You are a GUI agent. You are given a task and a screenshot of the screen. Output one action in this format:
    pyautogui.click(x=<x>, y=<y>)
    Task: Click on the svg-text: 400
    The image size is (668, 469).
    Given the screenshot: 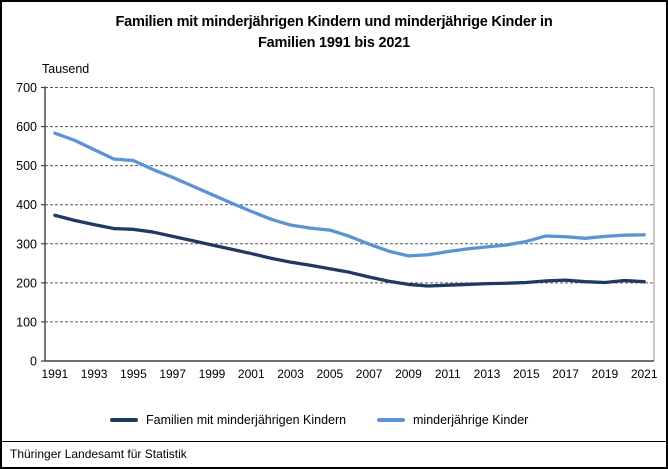 What is the action you would take?
    pyautogui.click(x=26, y=205)
    